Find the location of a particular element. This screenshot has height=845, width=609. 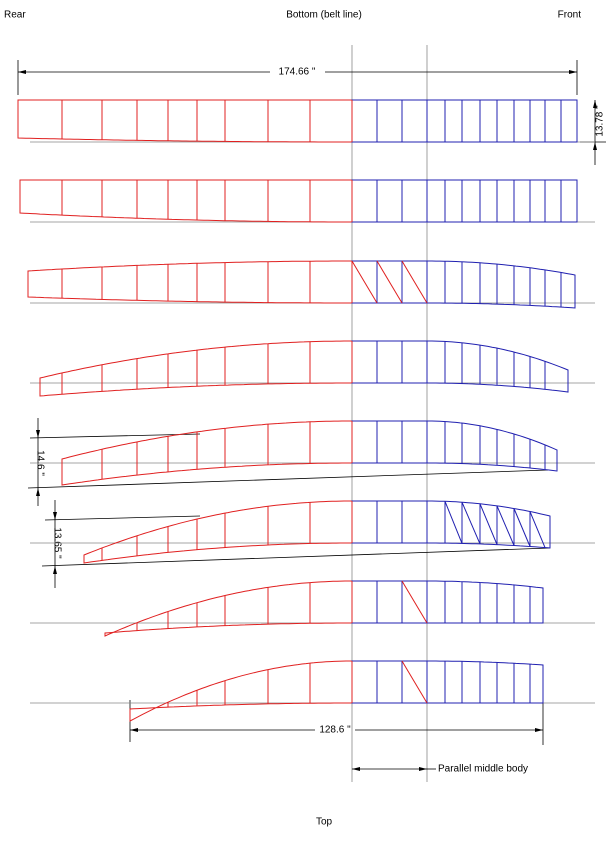

front-label: Front is located at coordinates (570, 15).